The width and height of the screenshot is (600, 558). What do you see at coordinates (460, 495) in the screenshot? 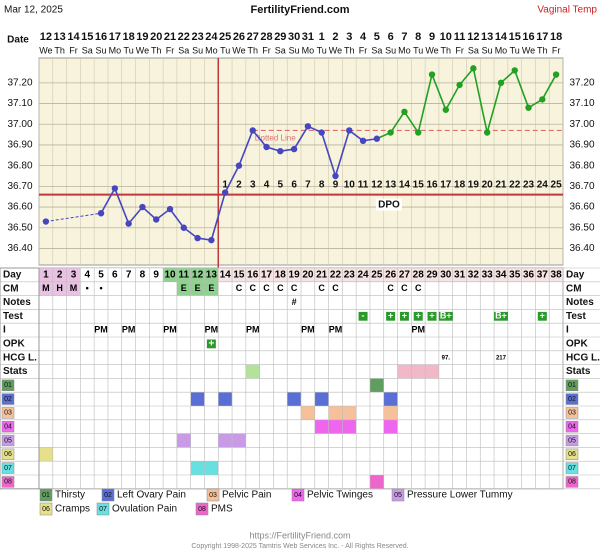
I see `legend-label: Pressure Lower Tummy` at bounding box center [460, 495].